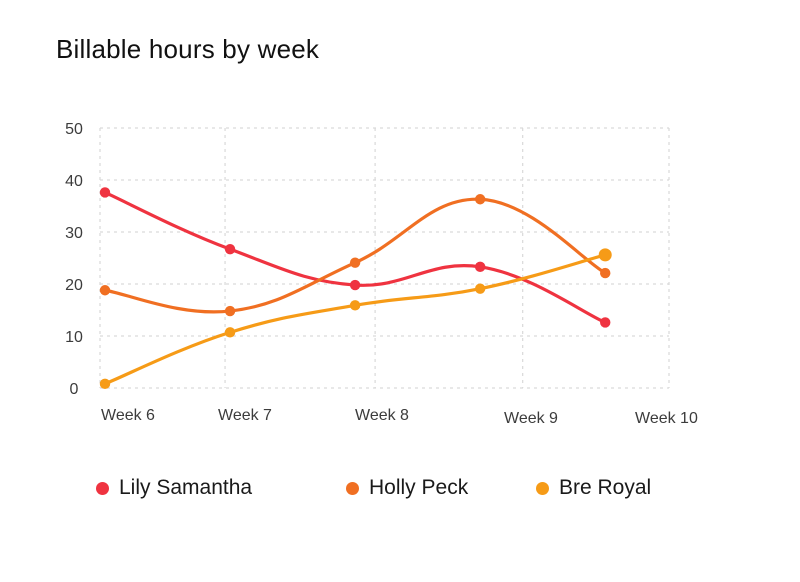  I want to click on y-tick-label-10: 10, so click(74, 337).